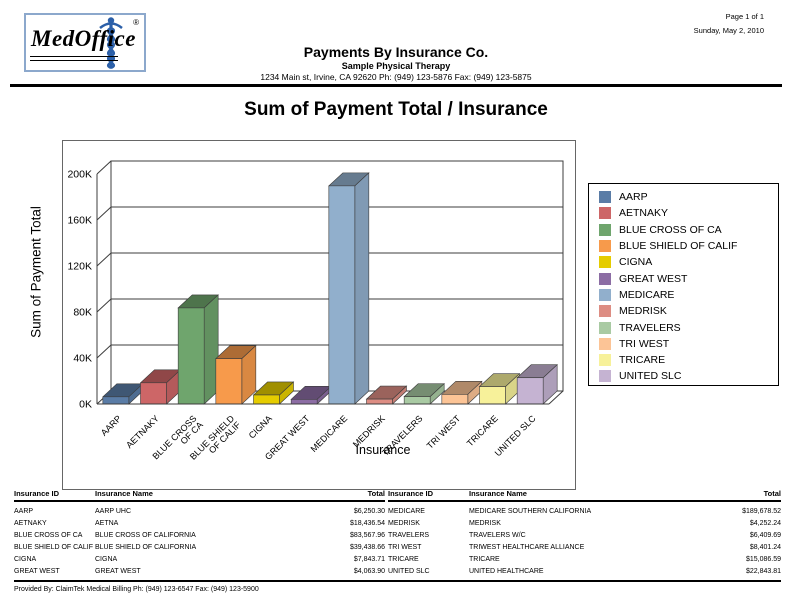  I want to click on total-cell: $39,438.66, so click(367, 547).